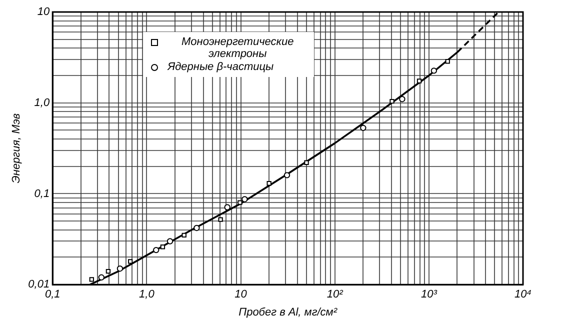 The width and height of the screenshot is (563, 325). I want to click on x-tick-label: 10, so click(241, 294).